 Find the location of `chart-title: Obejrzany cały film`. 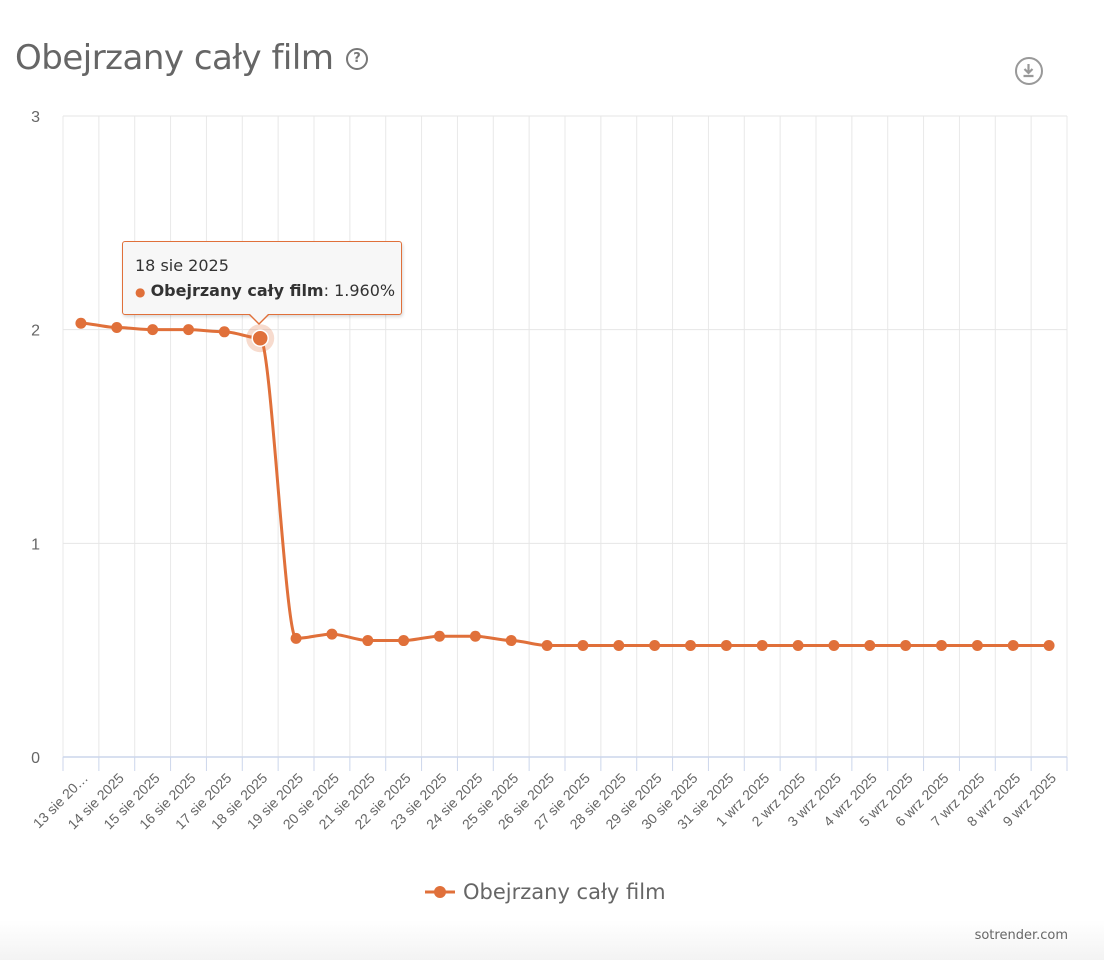

chart-title: Obejrzany cały film is located at coordinates (174, 58).